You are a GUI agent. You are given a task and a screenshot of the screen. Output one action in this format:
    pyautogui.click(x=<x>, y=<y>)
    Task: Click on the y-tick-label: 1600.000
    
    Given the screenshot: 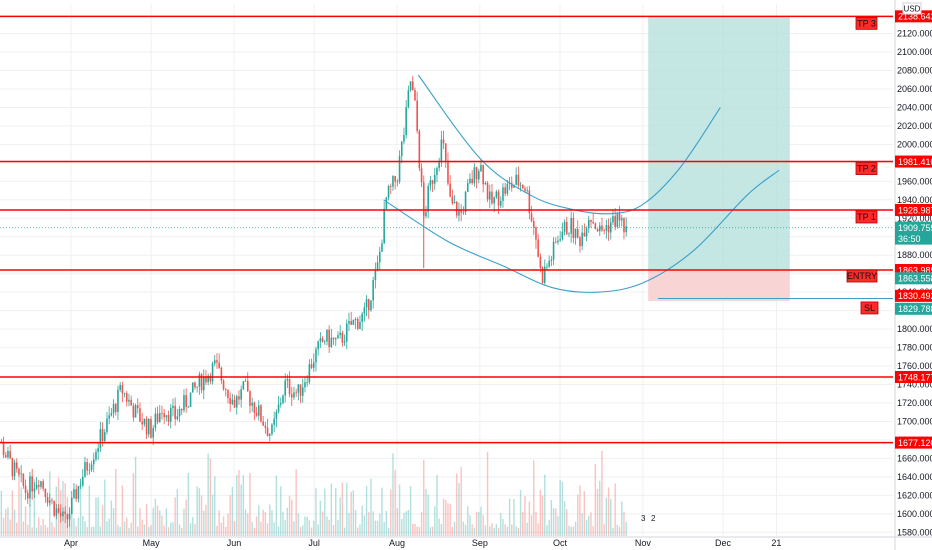 What is the action you would take?
    pyautogui.click(x=914, y=514)
    